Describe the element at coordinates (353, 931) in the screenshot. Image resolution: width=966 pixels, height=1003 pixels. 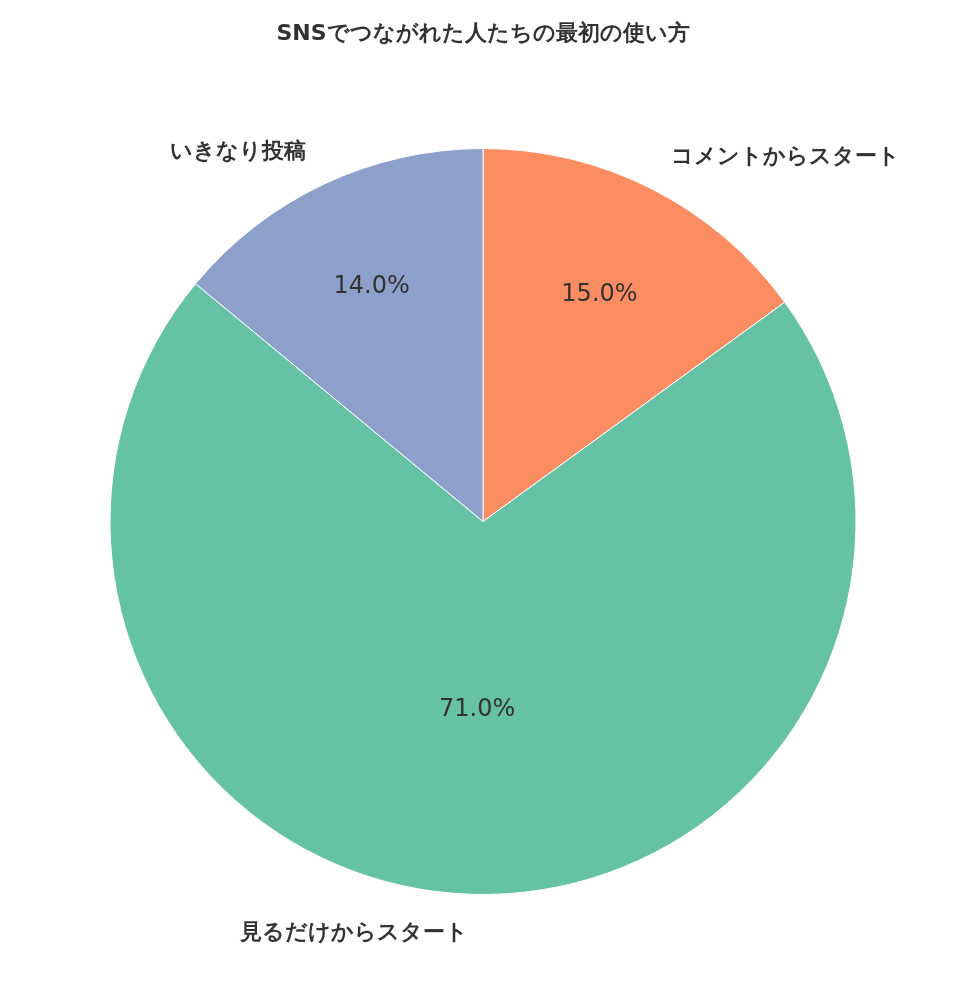
I see `slice-label: 見るだけからスタート` at that location.